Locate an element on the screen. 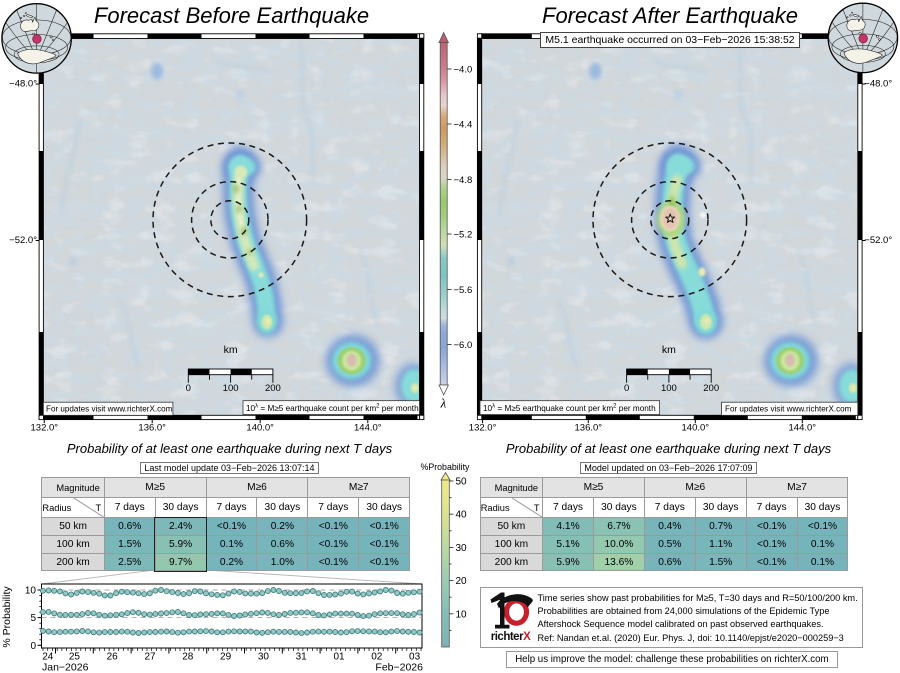 This screenshot has width=900, height=673. svg-text: 31 is located at coordinates (302, 657).